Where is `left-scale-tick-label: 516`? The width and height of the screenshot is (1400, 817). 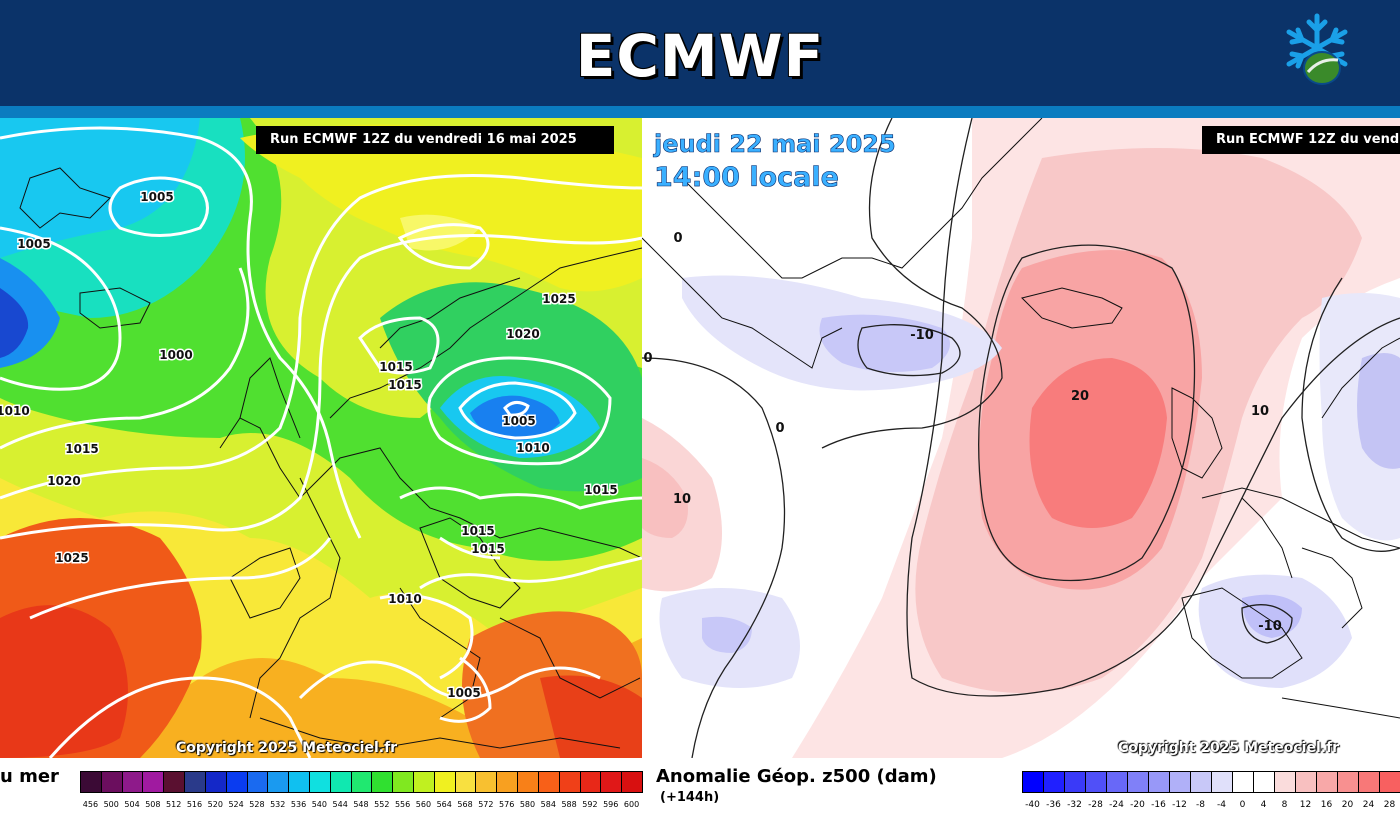 left-scale-tick-label: 516 is located at coordinates (194, 804).